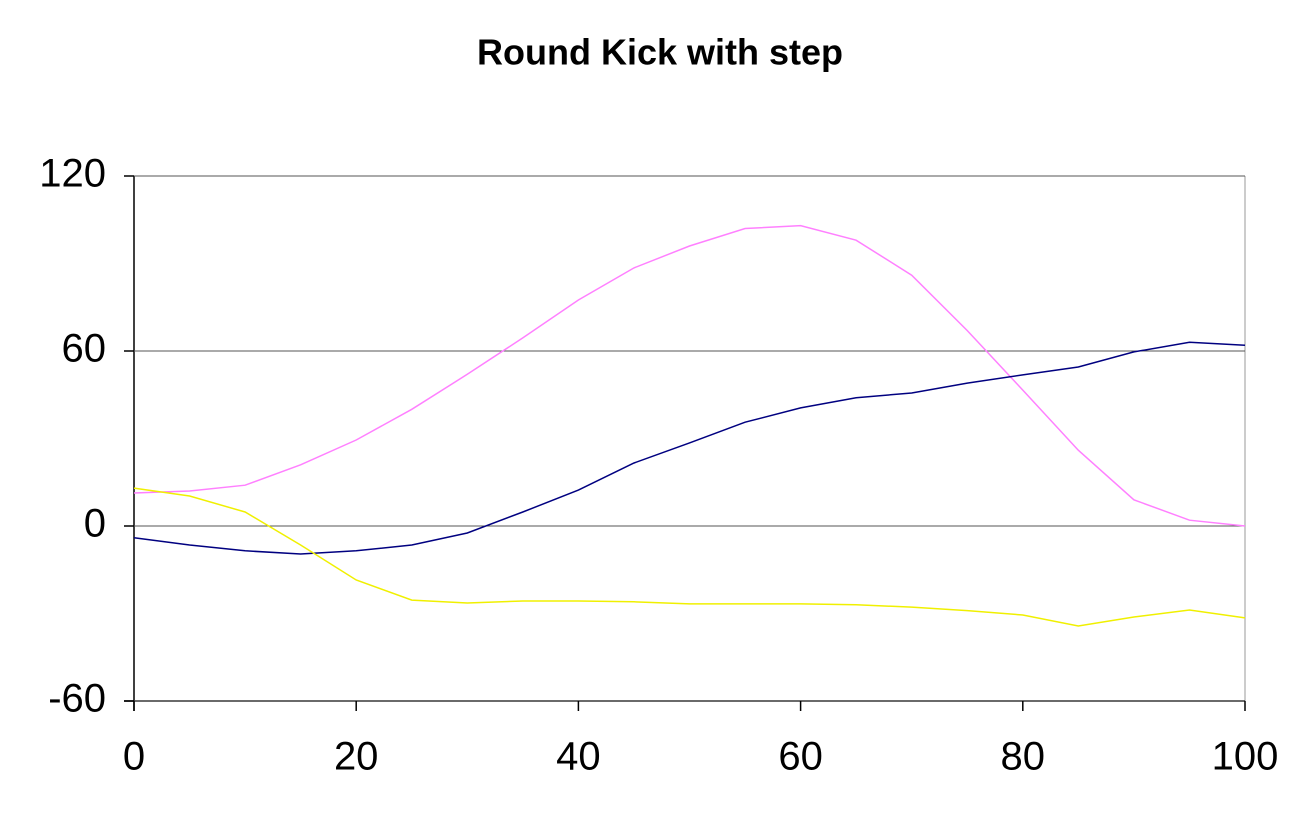 Image resolution: width=1314 pixels, height=826 pixels. What do you see at coordinates (578, 757) in the screenshot?
I see `x-tick-label: 40` at bounding box center [578, 757].